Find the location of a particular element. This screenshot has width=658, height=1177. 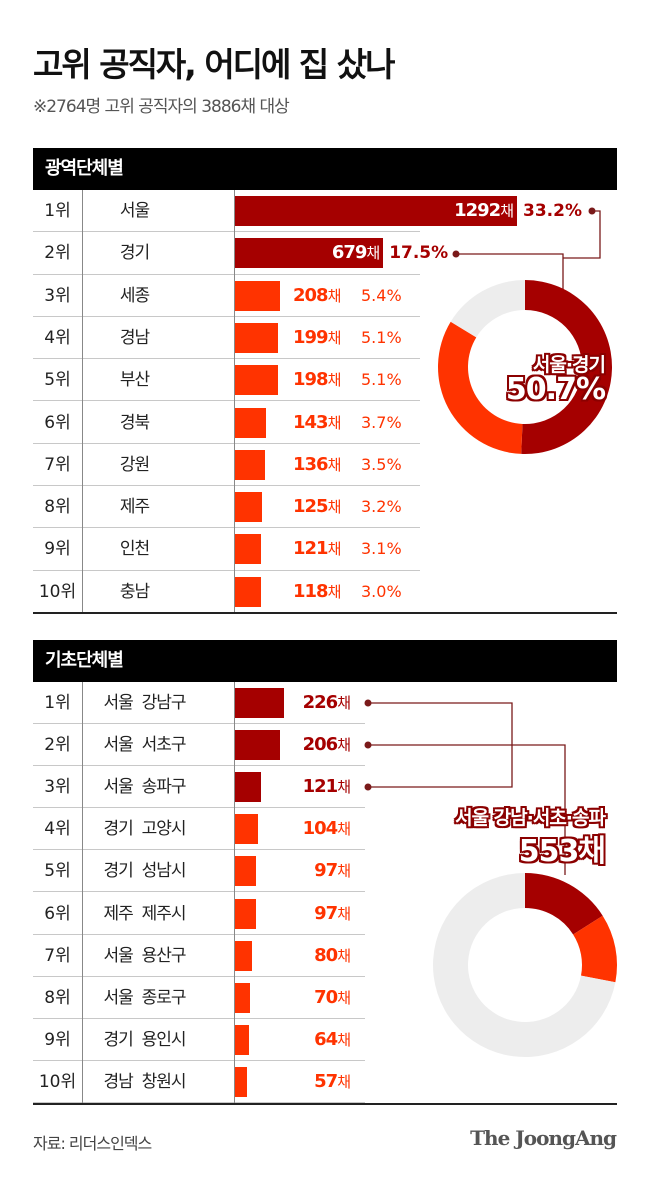

value-label: 80채 is located at coordinates (332, 955).